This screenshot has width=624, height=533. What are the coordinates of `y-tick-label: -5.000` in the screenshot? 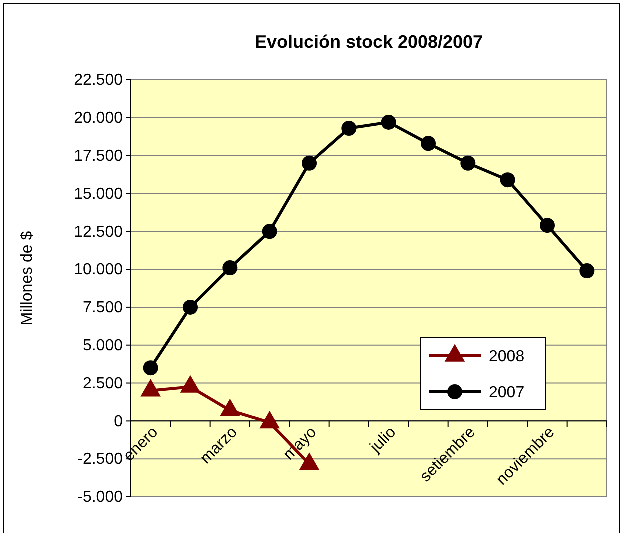 It's located at (101, 497).